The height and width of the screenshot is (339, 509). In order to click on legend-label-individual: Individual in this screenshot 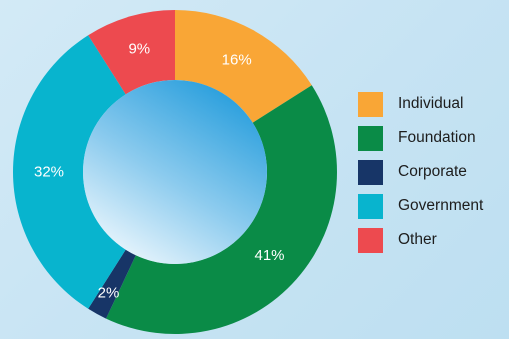, I will do `click(431, 103)`.